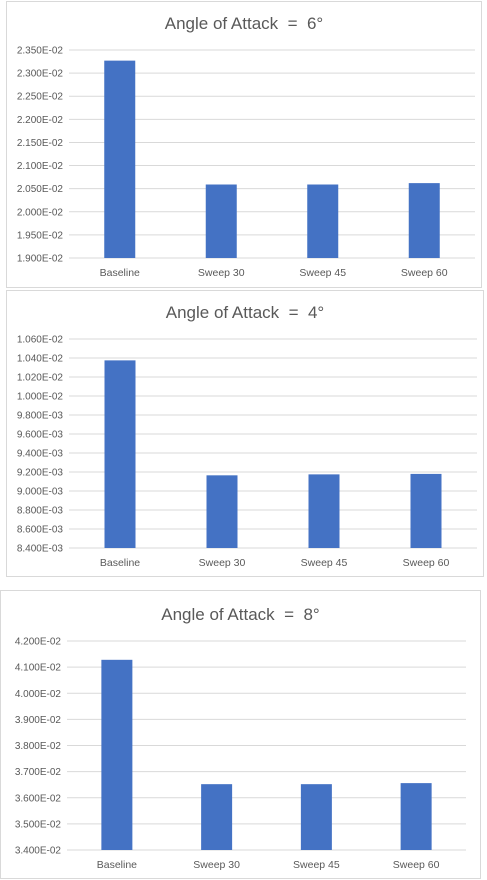 Image resolution: width=487 pixels, height=880 pixels. Describe the element at coordinates (40, 189) in the screenshot. I see `y-tick-label: 2.050E-02` at that location.